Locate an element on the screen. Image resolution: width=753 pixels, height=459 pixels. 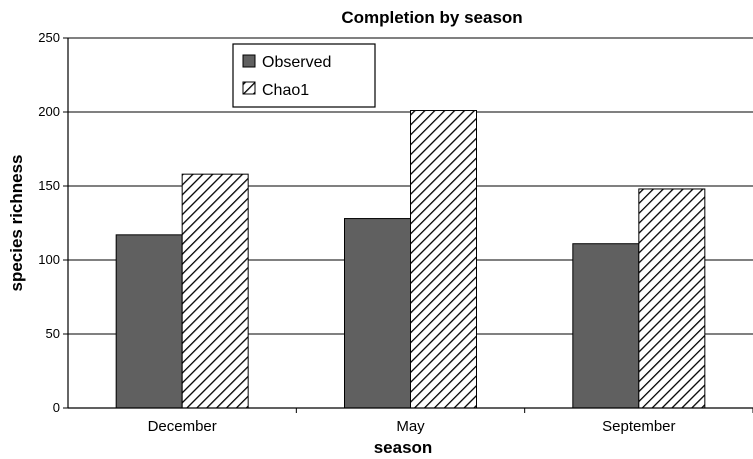
x-tick-labels: December May September is located at coordinates (450, 421).